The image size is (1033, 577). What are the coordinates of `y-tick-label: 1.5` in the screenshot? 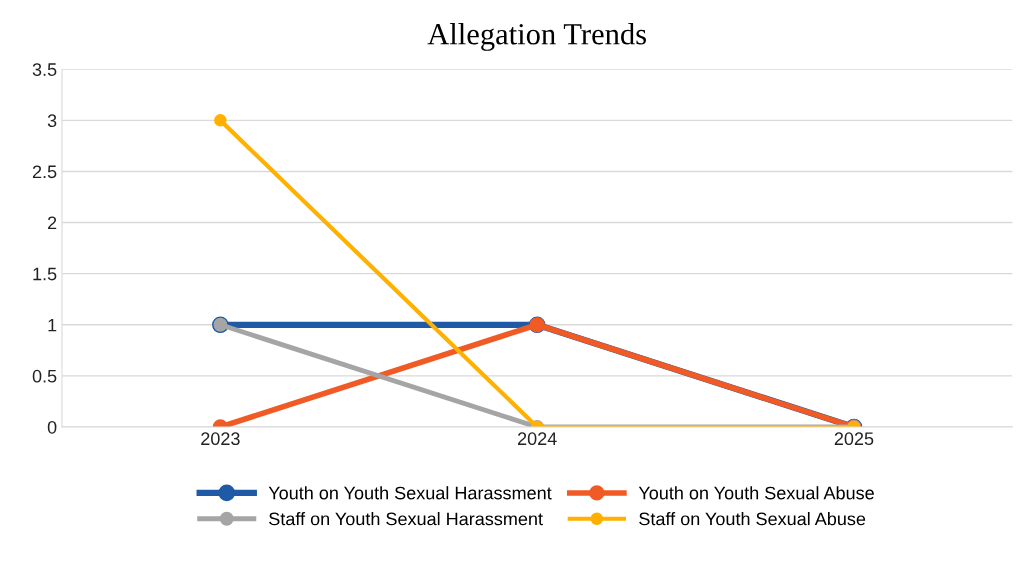 It's located at (45, 274).